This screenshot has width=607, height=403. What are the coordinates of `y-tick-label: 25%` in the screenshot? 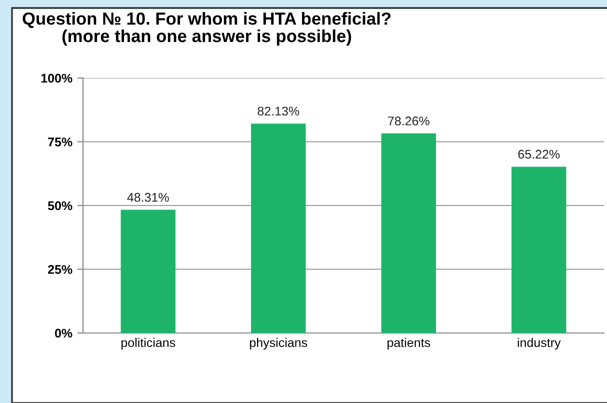 It's located at (60, 269).